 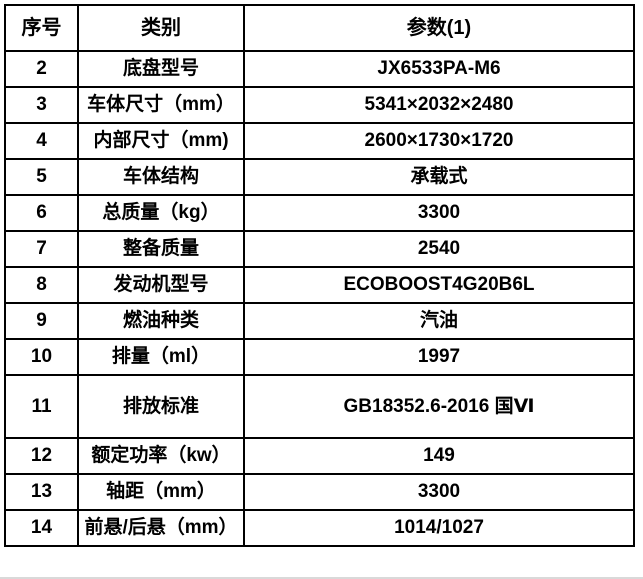 What do you see at coordinates (161, 141) in the screenshot?
I see `category-cell: 内部尺寸（mm)` at bounding box center [161, 141].